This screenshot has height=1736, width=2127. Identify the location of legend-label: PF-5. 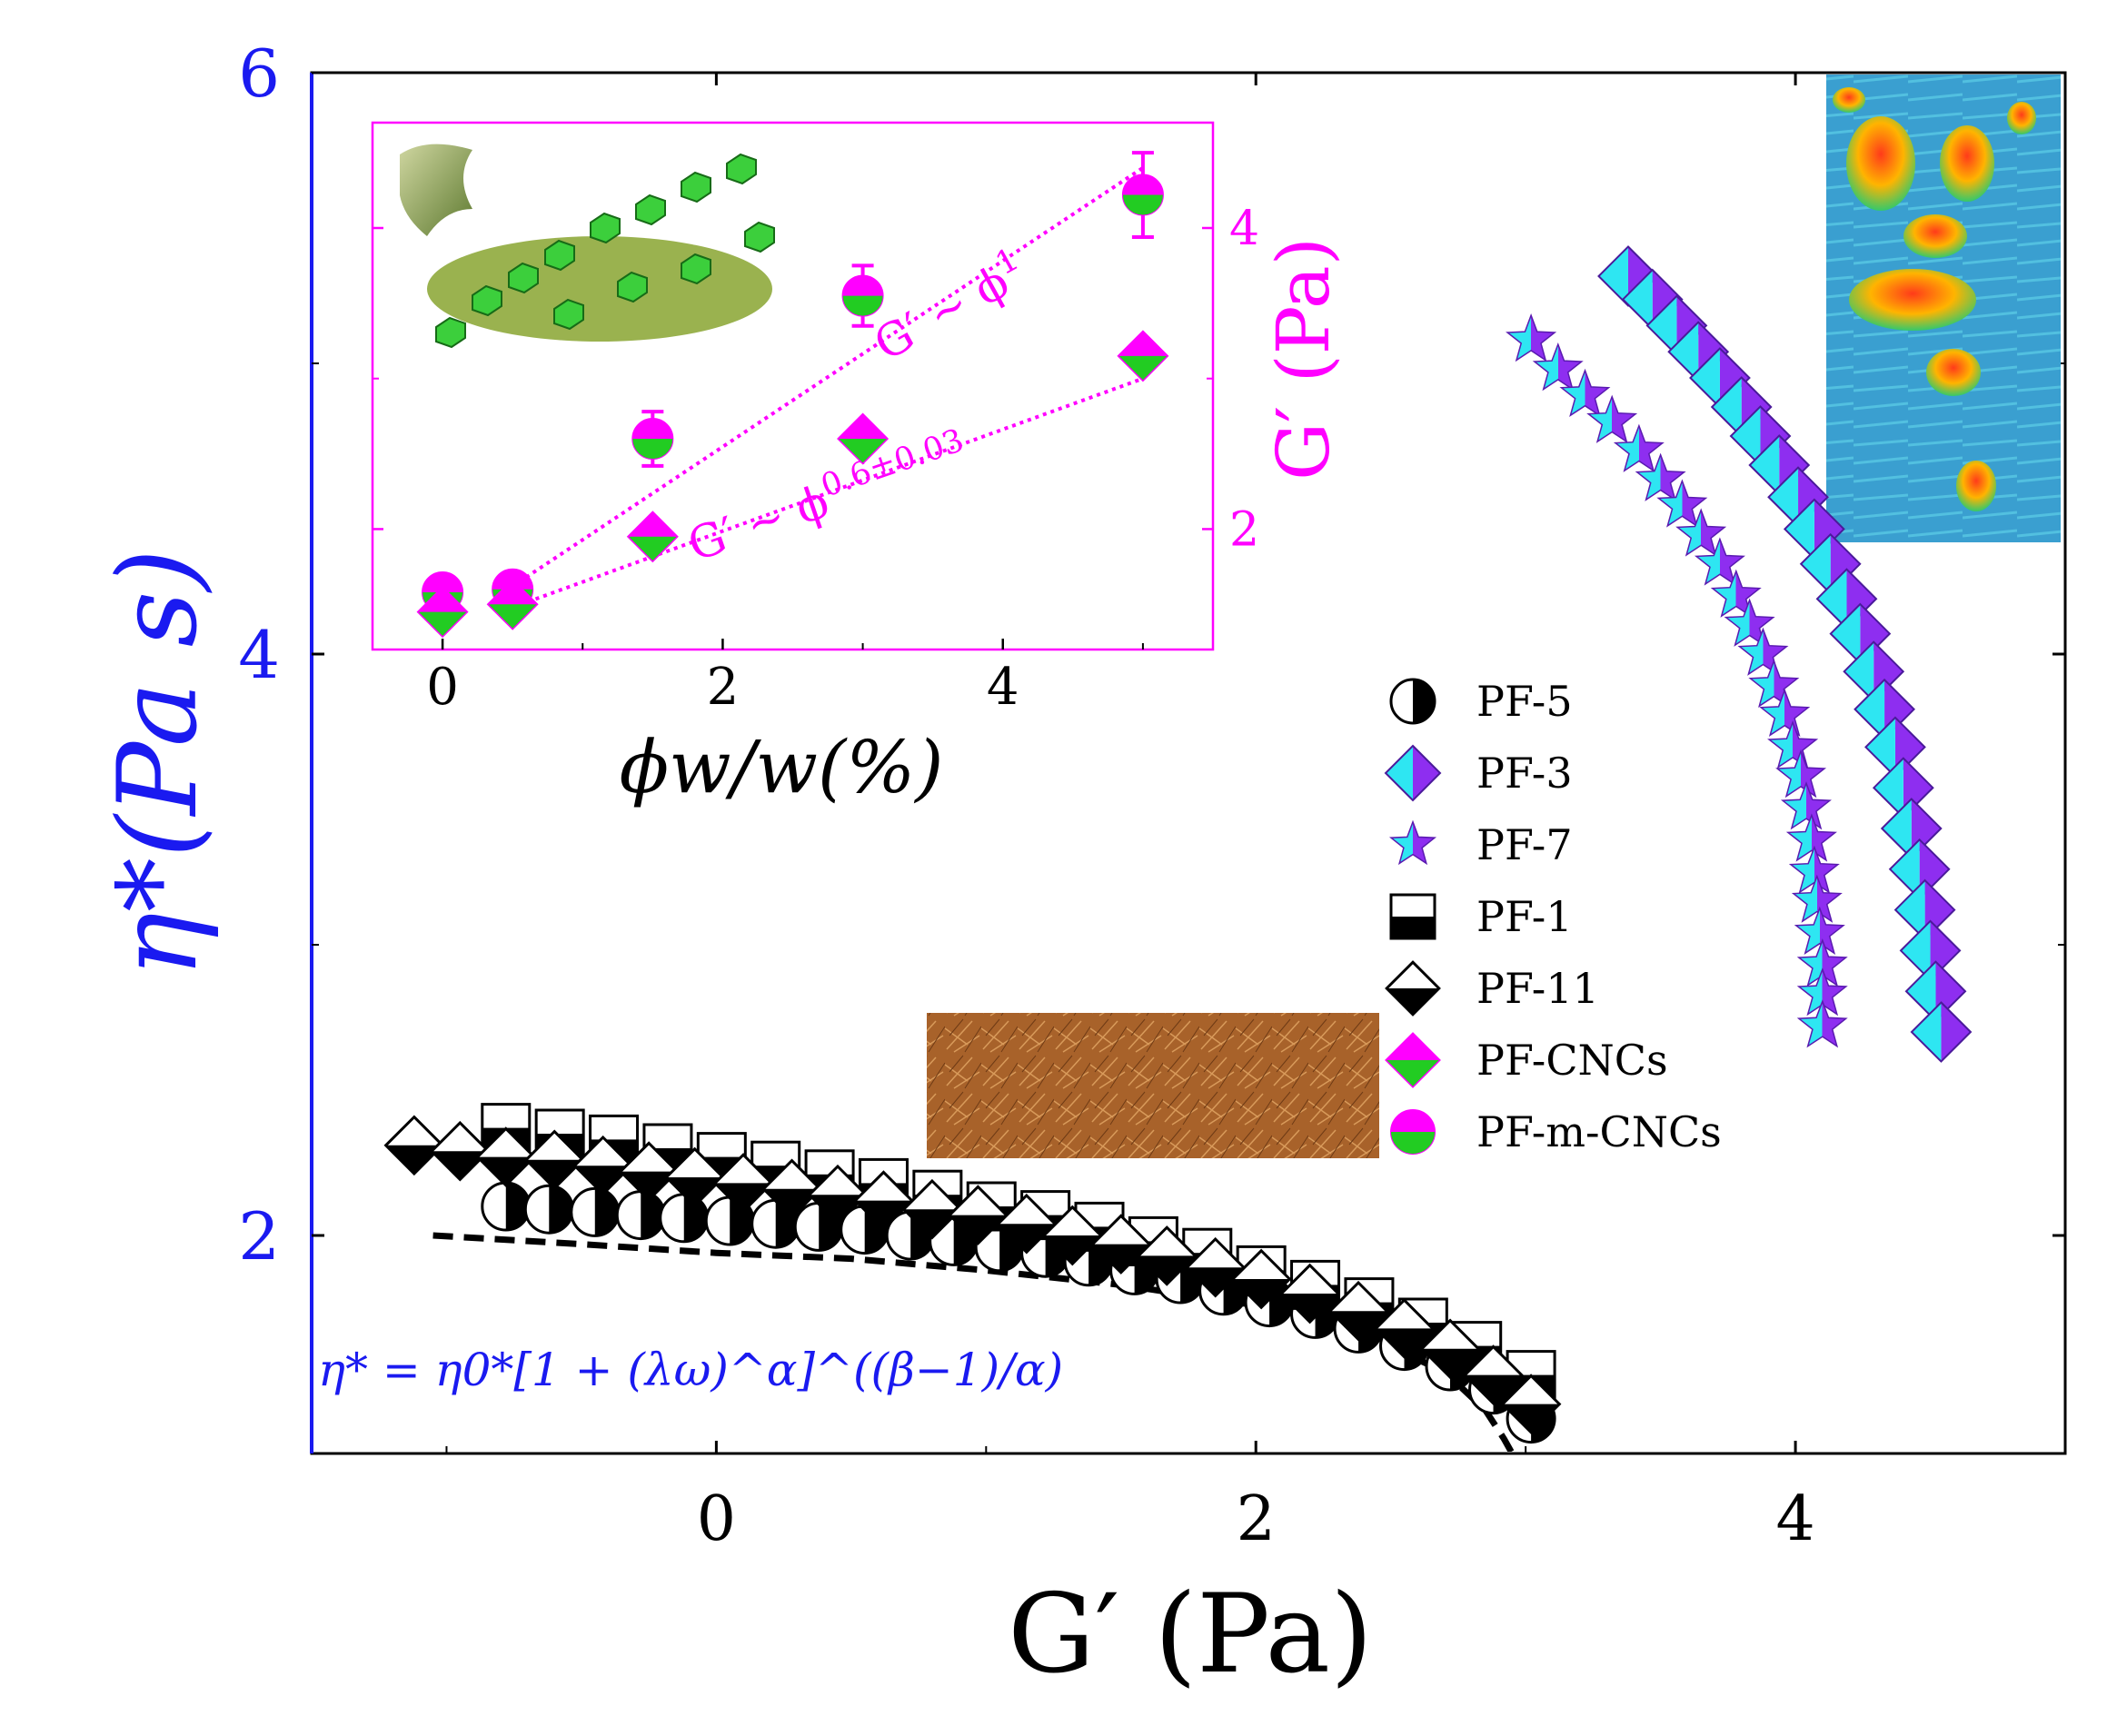
(1524, 701).